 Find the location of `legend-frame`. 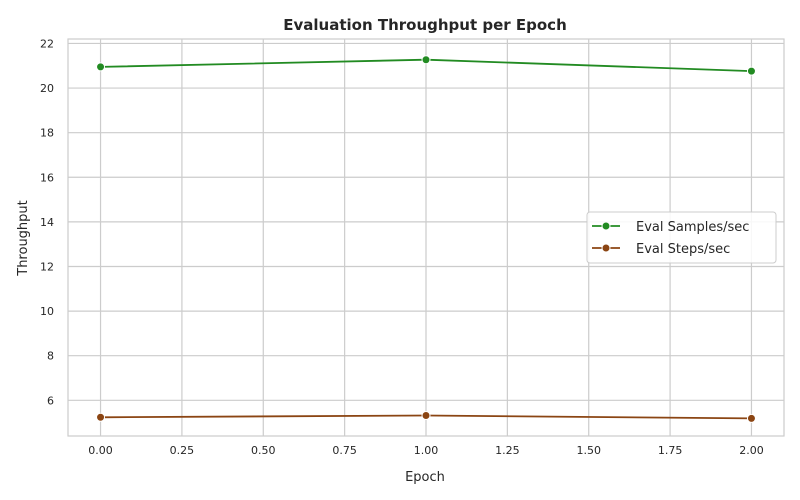

legend-frame is located at coordinates (681, 237).